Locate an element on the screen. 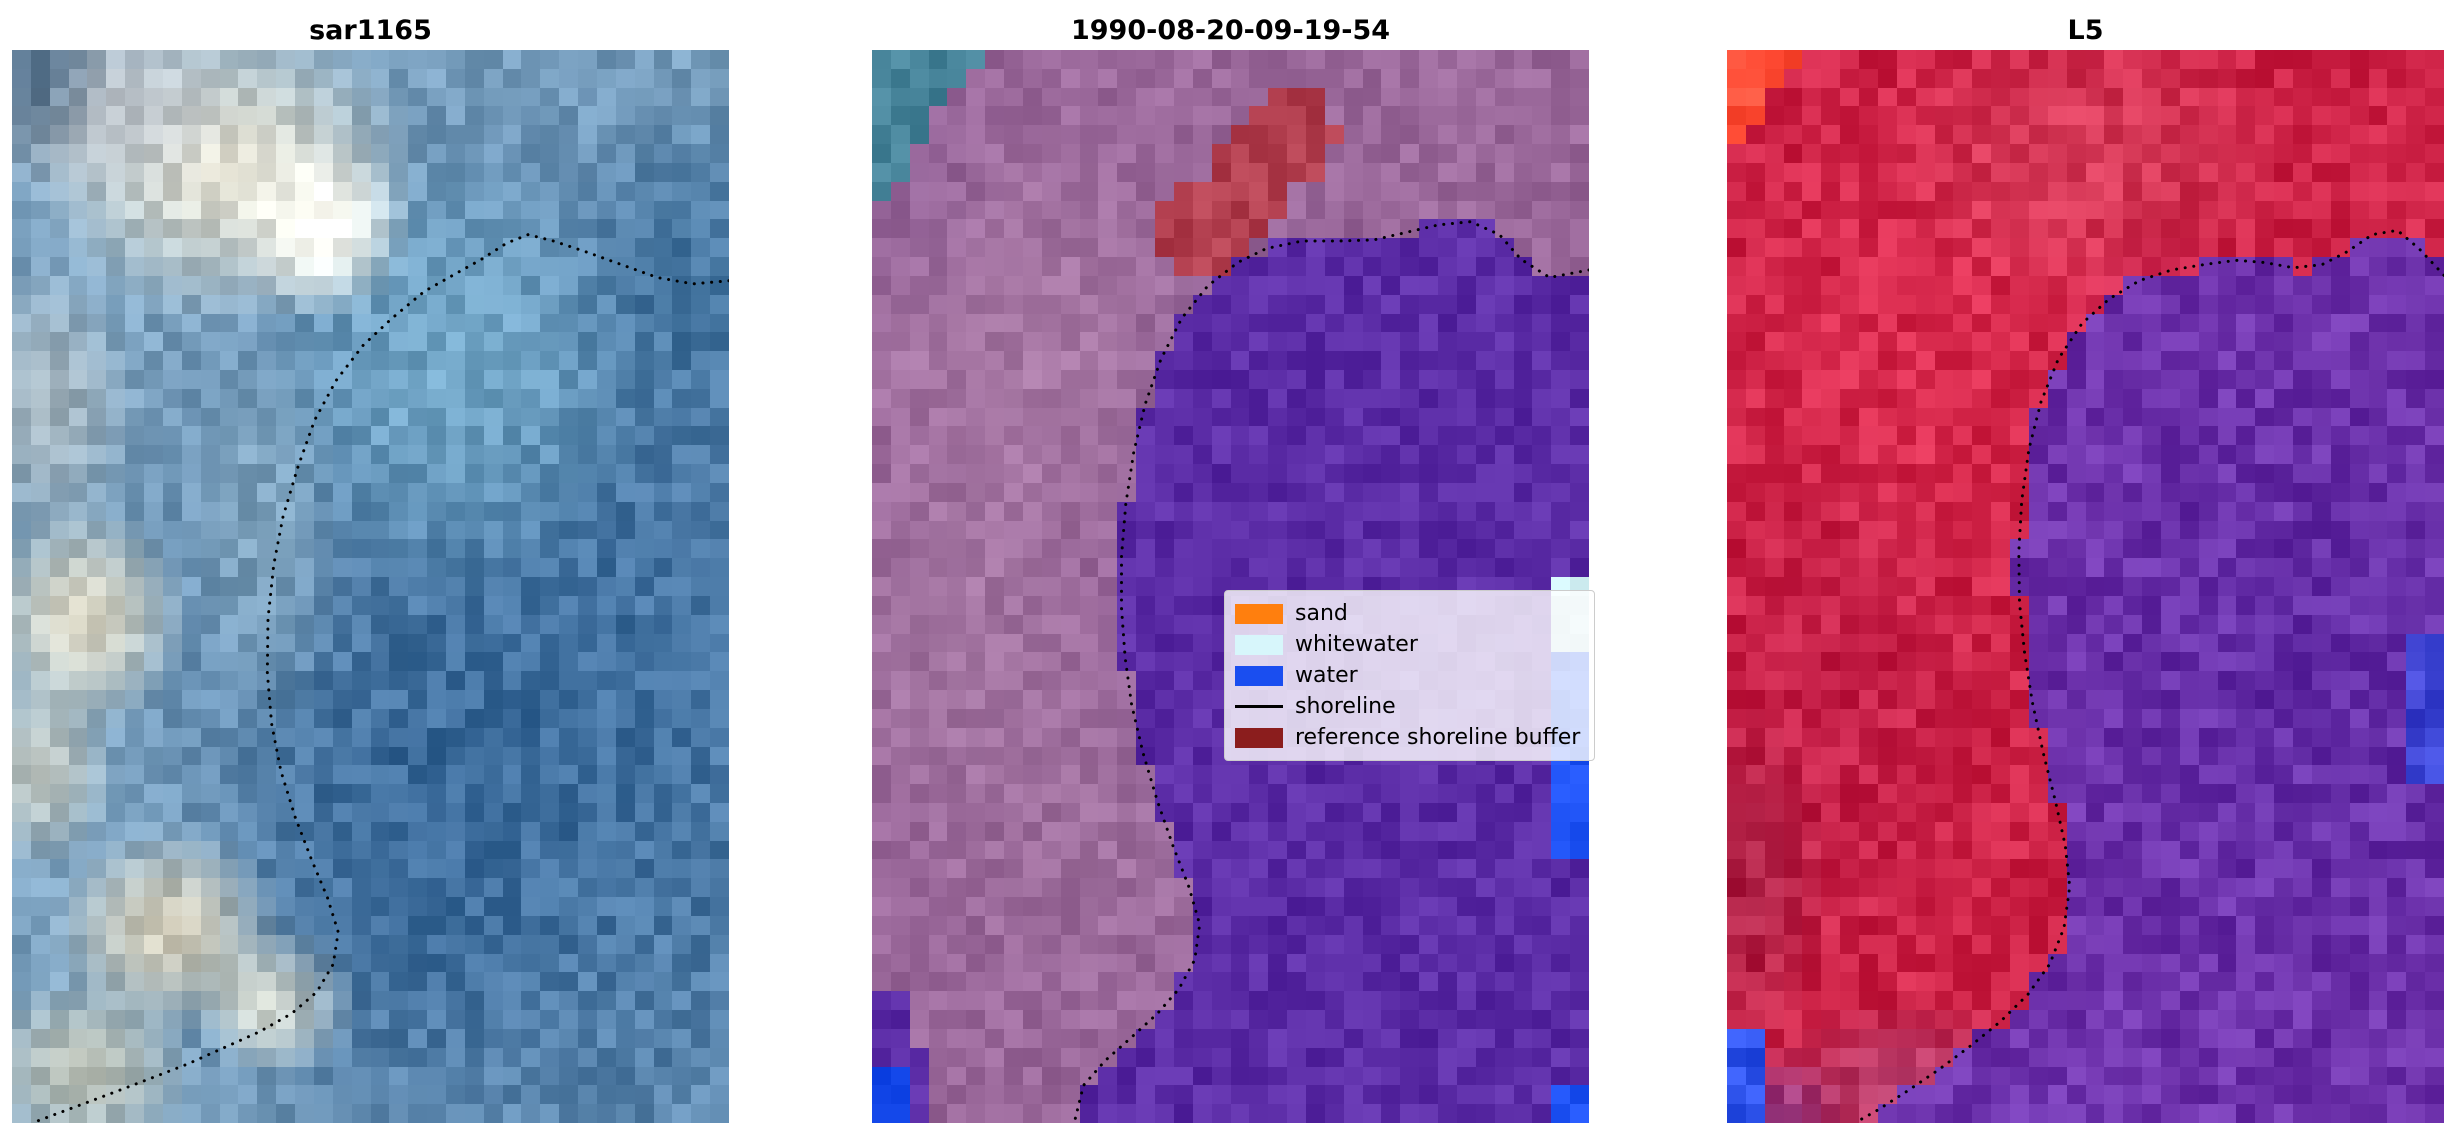  legend-item-whitewater: whitewater is located at coordinates (1407, 644).